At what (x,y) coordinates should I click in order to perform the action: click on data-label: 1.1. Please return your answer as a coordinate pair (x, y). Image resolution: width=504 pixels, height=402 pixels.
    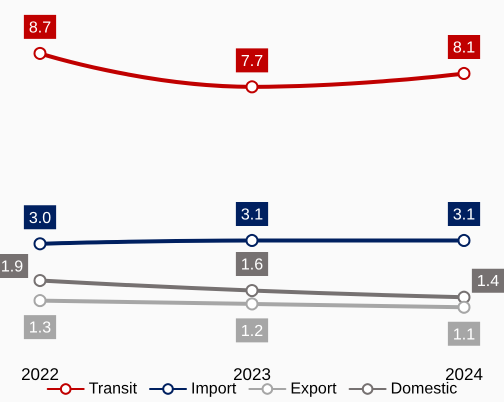
    Looking at the image, I should click on (464, 335).